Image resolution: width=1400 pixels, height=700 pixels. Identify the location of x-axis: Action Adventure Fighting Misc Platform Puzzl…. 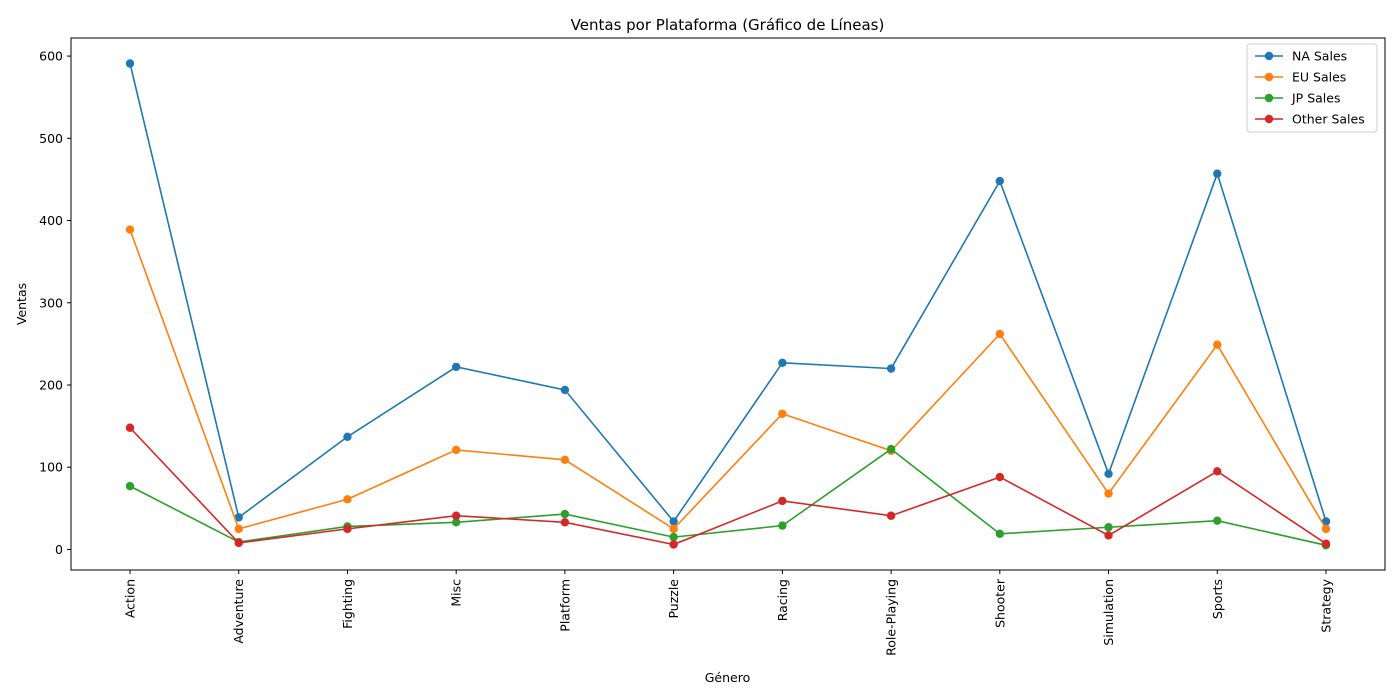
(728, 613).